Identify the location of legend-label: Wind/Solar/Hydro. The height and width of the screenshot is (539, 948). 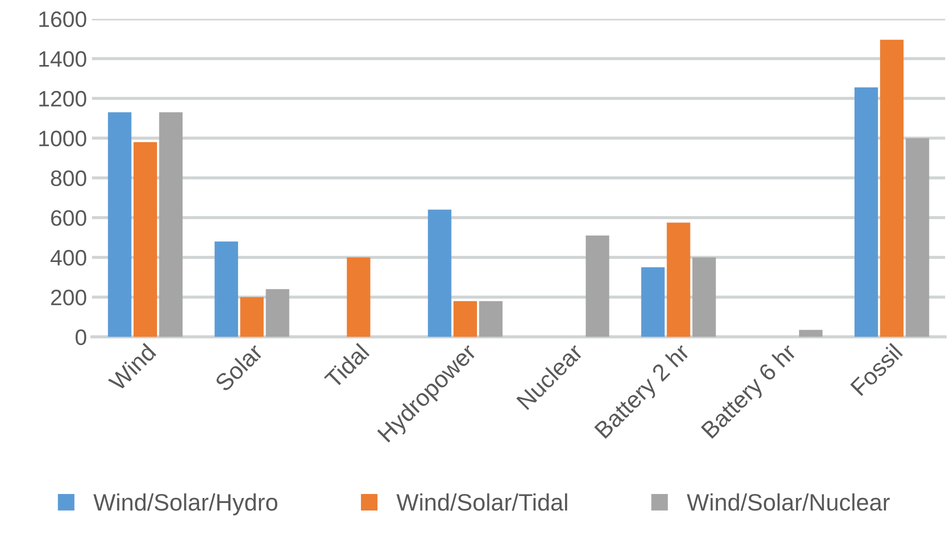
(185, 504).